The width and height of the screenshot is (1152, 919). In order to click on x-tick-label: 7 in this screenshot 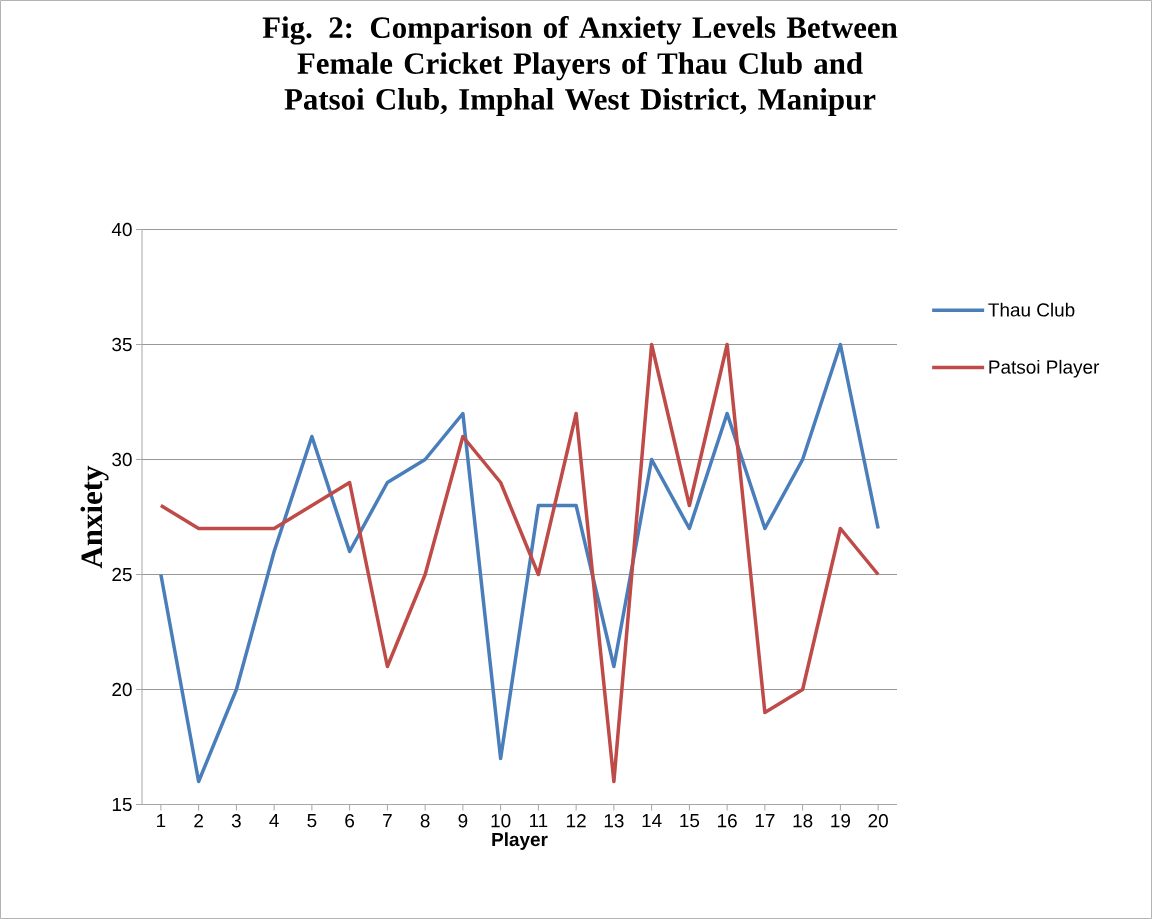, I will do `click(387, 821)`.